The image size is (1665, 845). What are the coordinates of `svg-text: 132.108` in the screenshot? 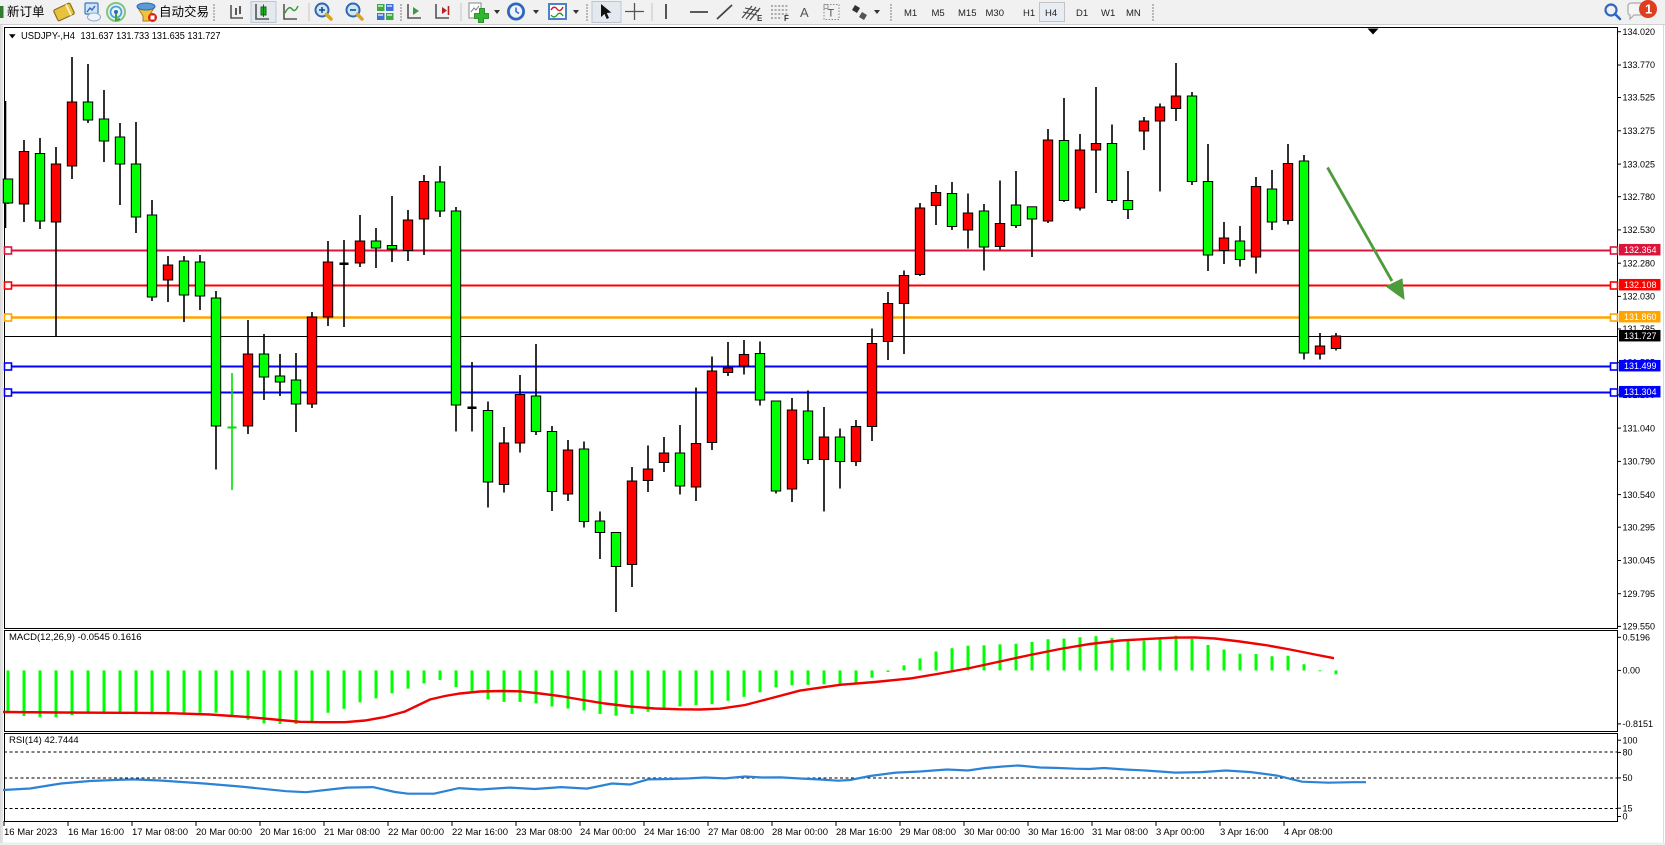 It's located at (1640, 285).